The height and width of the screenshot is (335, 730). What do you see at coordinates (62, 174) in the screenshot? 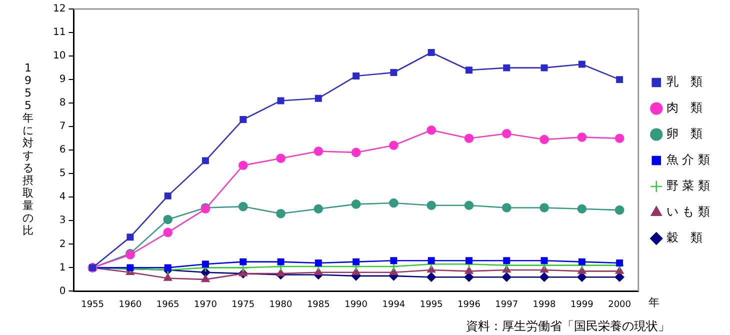
I see `y-tick-label: 5` at bounding box center [62, 174].